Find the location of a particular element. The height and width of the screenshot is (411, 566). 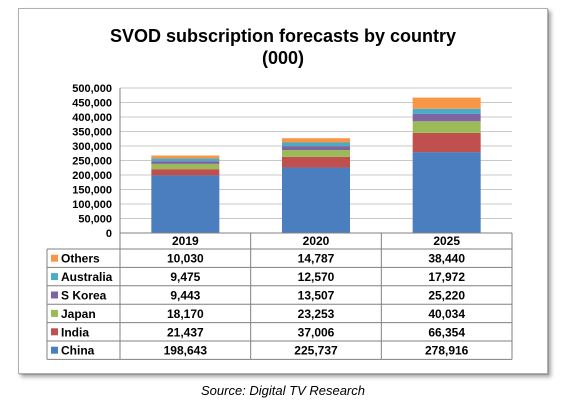

data-label: 17,972 is located at coordinates (446, 277).